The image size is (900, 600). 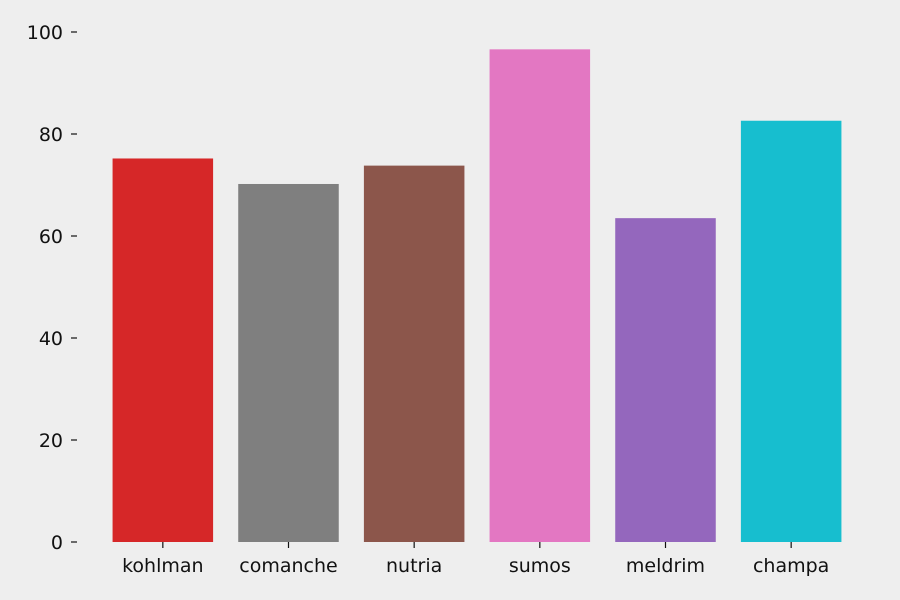 I want to click on x-tick-label: sumos, so click(x=540, y=566).